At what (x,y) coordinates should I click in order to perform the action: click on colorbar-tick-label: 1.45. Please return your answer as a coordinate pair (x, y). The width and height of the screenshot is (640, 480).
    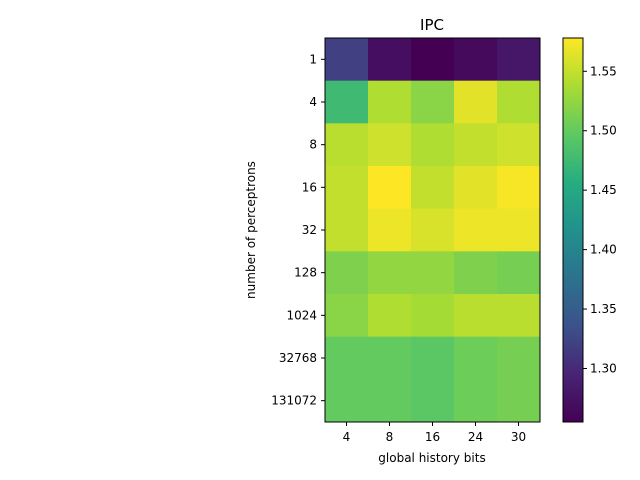
    Looking at the image, I should click on (603, 190).